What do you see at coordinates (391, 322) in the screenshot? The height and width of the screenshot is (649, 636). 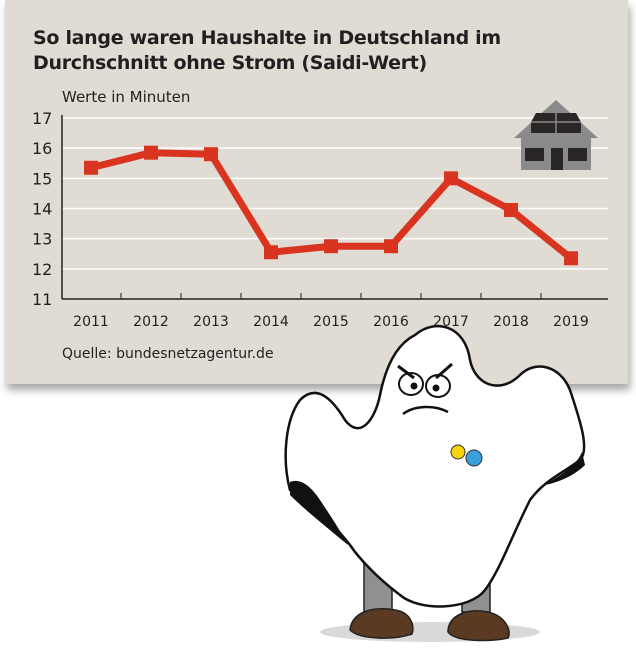 I see `x-tick-label: 2016` at bounding box center [391, 322].